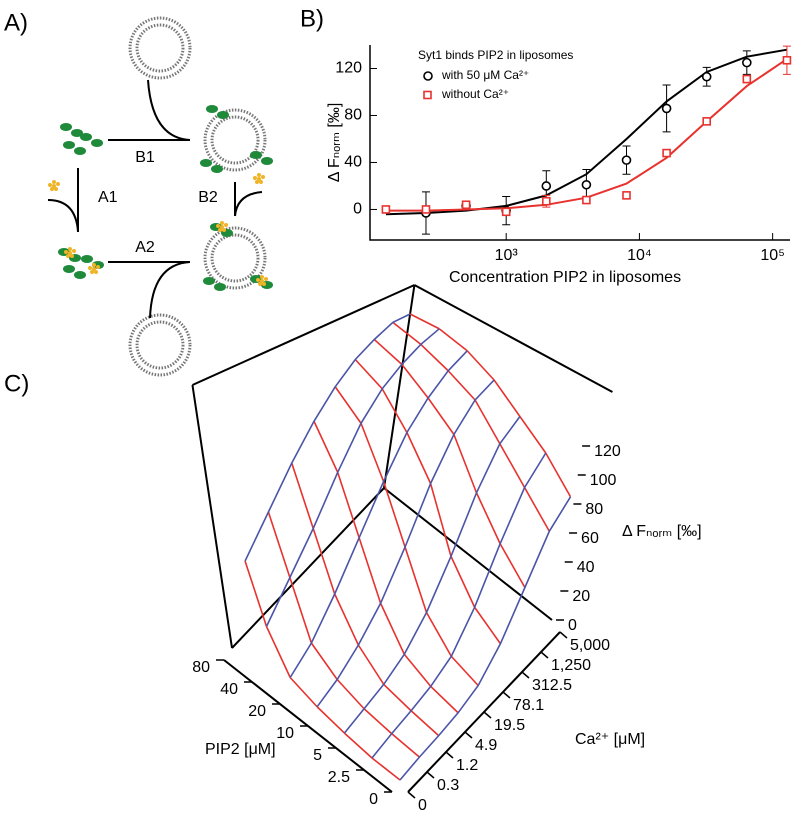  What do you see at coordinates (594, 509) in the screenshot?
I see `z-tick-label: 80` at bounding box center [594, 509].